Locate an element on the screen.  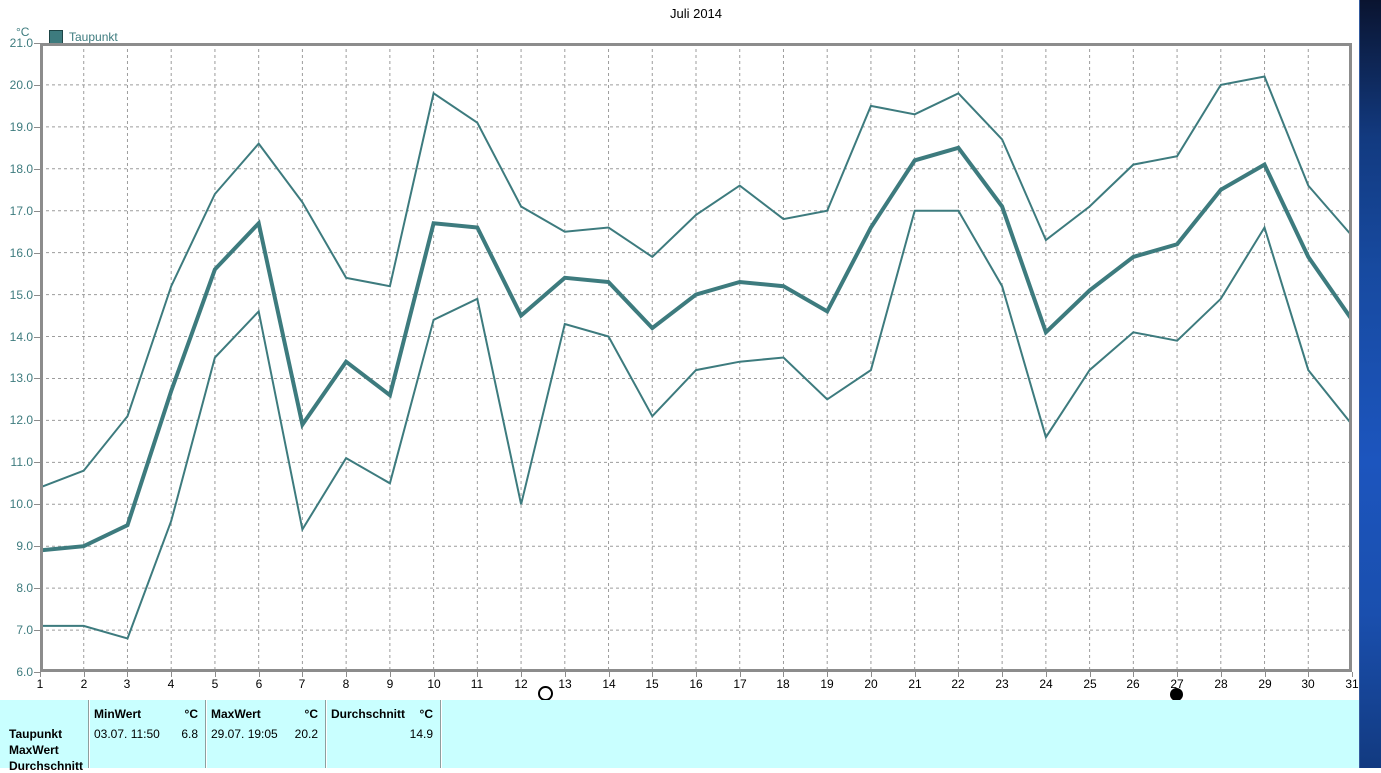
x-axis-tick-label: 9 is located at coordinates (390, 684).